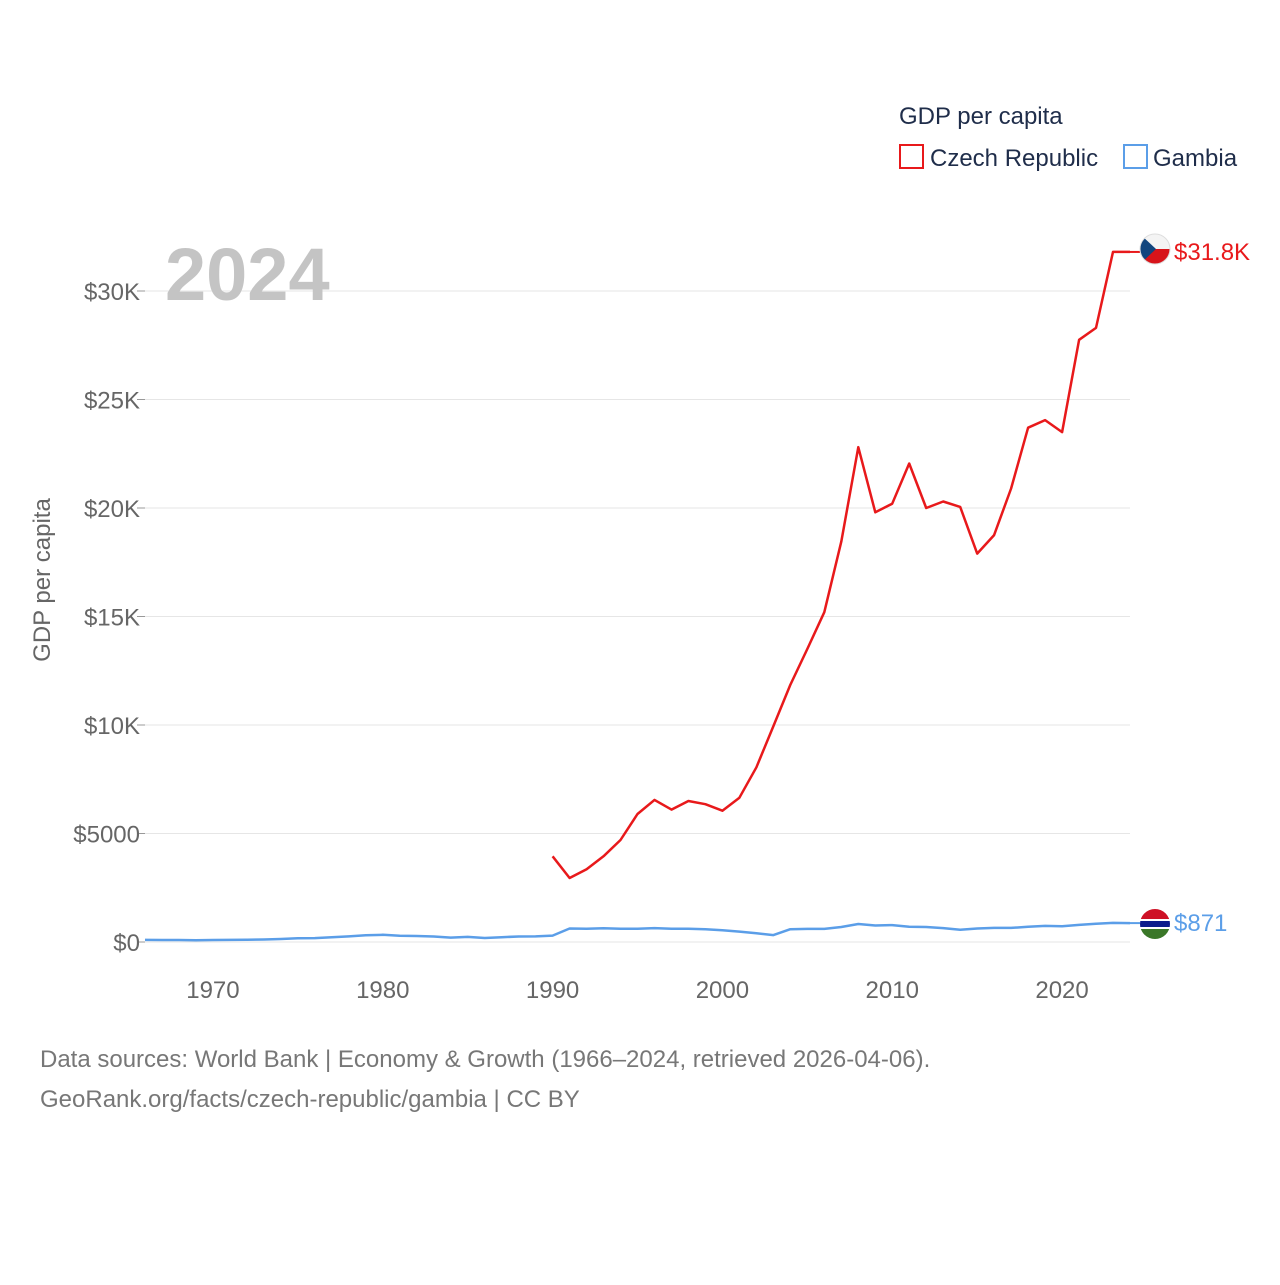 The width and height of the screenshot is (1280, 1285). I want to click on czech-flag-icon, so click(1155, 249).